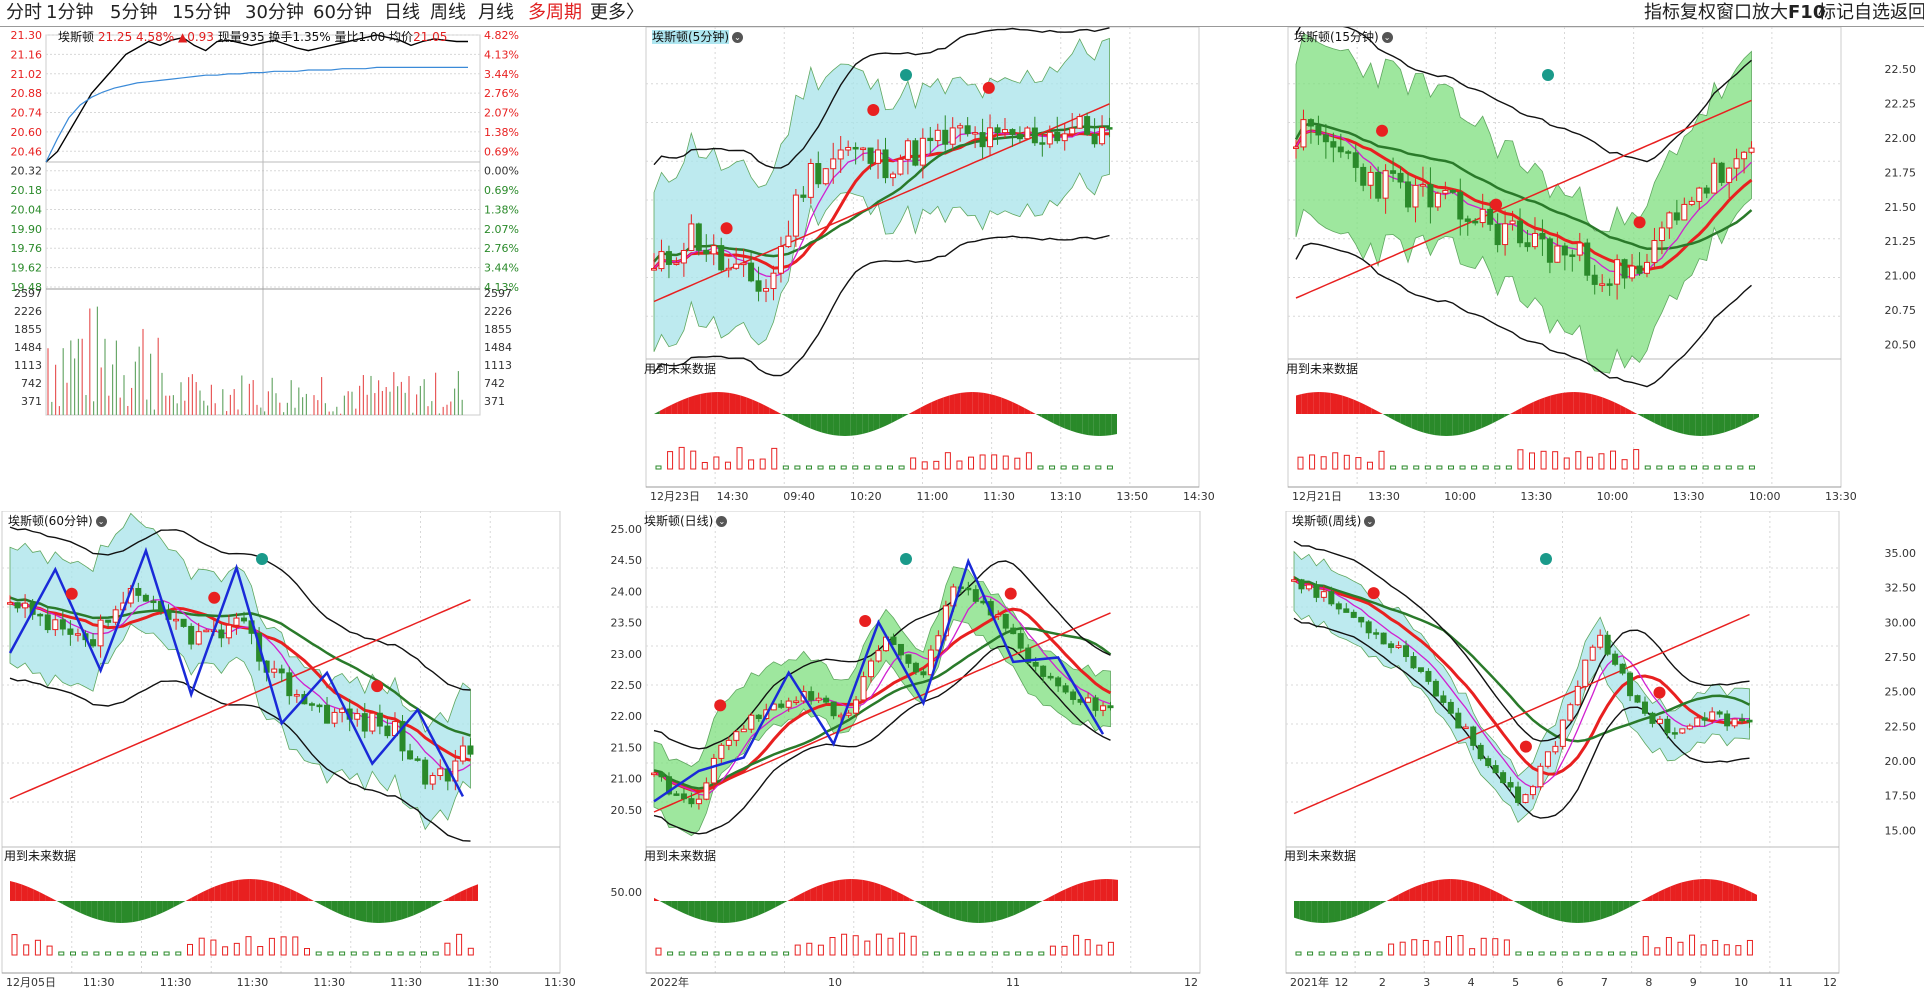  Describe the element at coordinates (882, 712) in the screenshot. I see `long-ma-red` at that location.